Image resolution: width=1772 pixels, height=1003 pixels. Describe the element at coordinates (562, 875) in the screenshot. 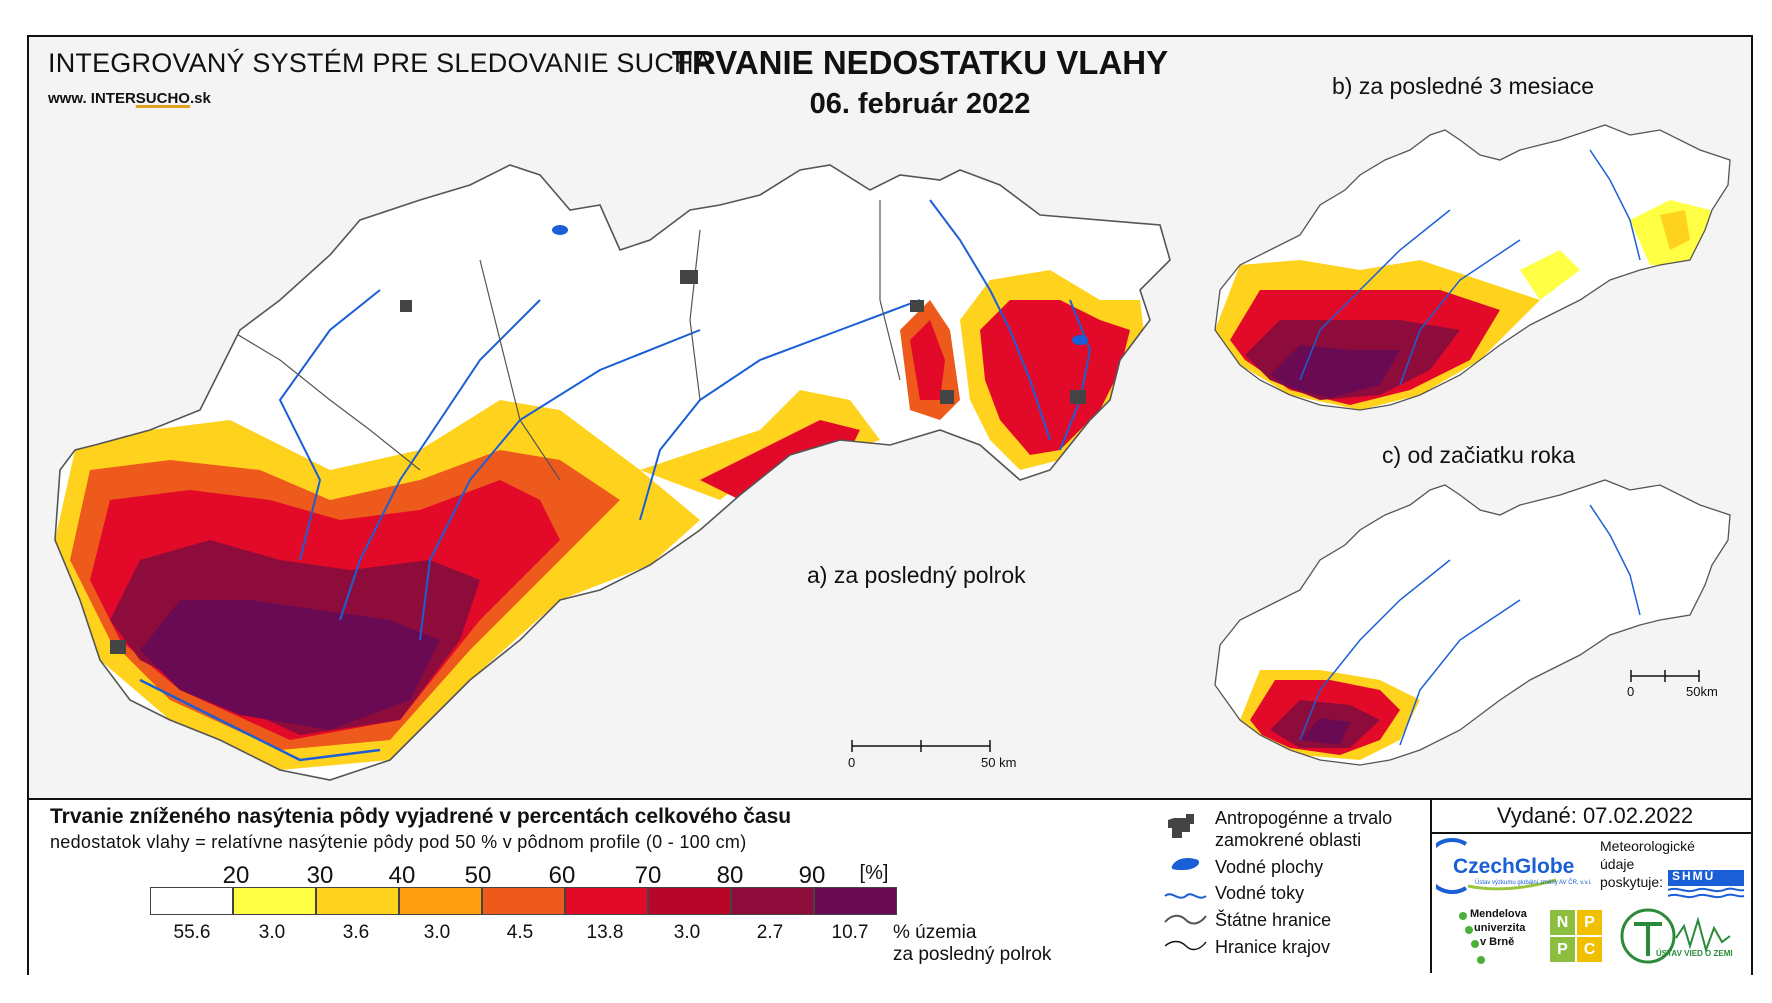

I see `legend-tick: 60` at that location.